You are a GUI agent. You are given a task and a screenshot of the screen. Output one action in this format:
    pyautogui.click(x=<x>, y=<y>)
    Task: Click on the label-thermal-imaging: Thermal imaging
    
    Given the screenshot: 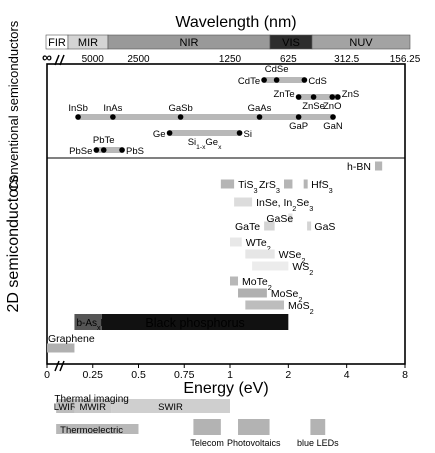 What is the action you would take?
    pyautogui.click(x=91, y=399)
    